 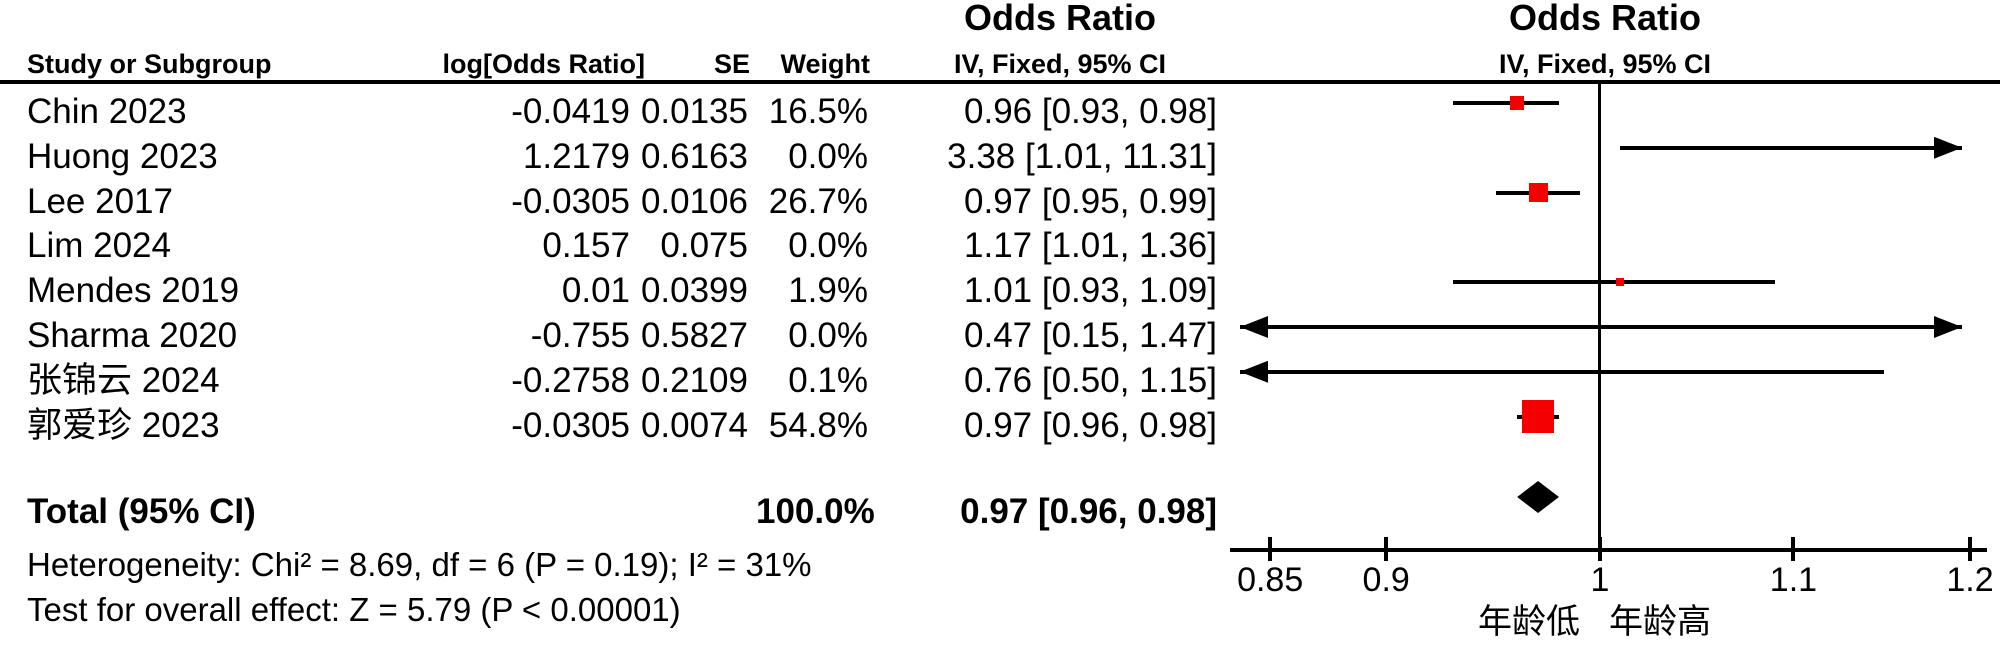 I want to click on log-odds-ratio-value: 0.01, so click(x=595, y=291).